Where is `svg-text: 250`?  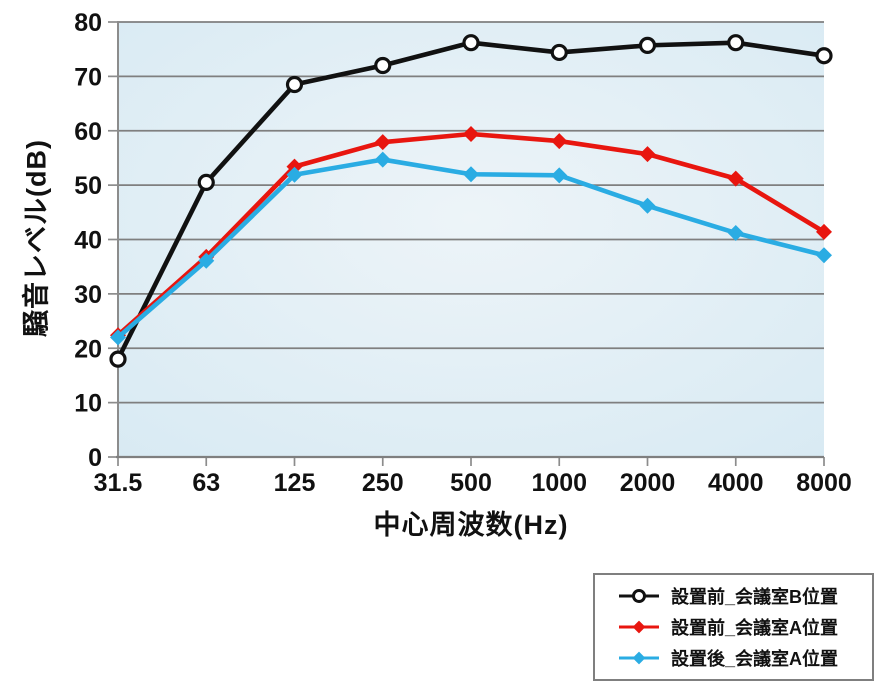 svg-text: 250 is located at coordinates (383, 483).